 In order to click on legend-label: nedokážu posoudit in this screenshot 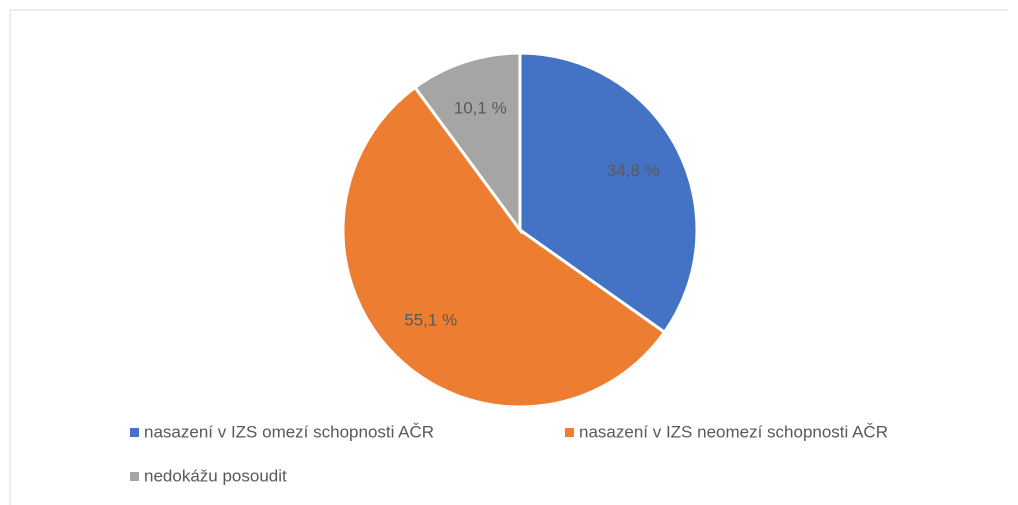, I will do `click(215, 475)`.